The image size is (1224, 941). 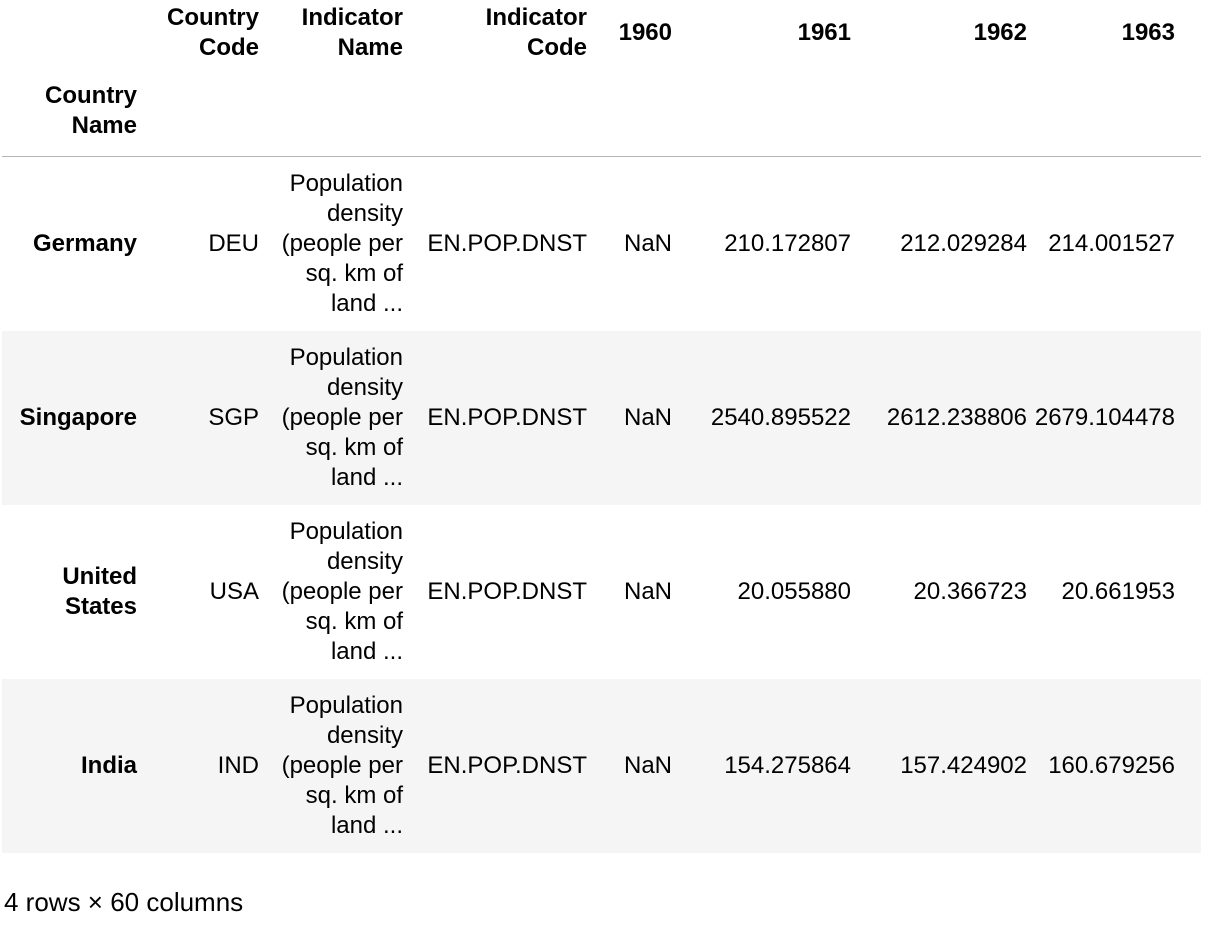 I want to click on column-header: Country Code, so click(x=213, y=32).